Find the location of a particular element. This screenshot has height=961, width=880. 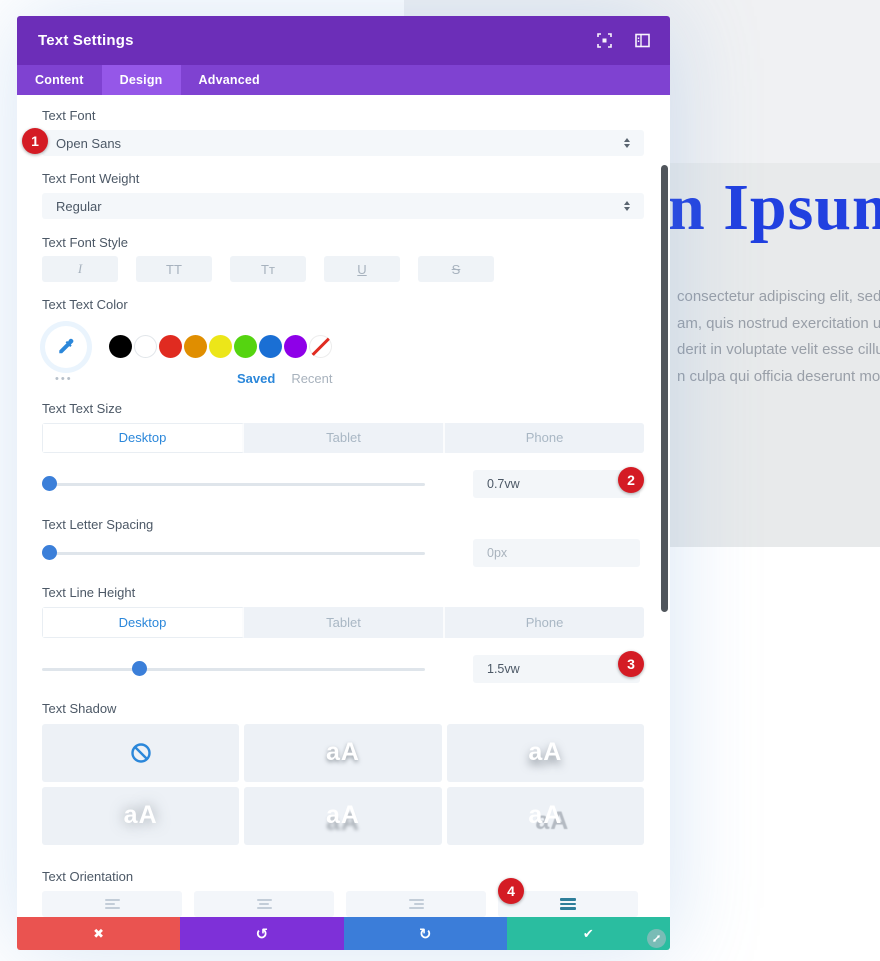

underline-button: U is located at coordinates (362, 269).